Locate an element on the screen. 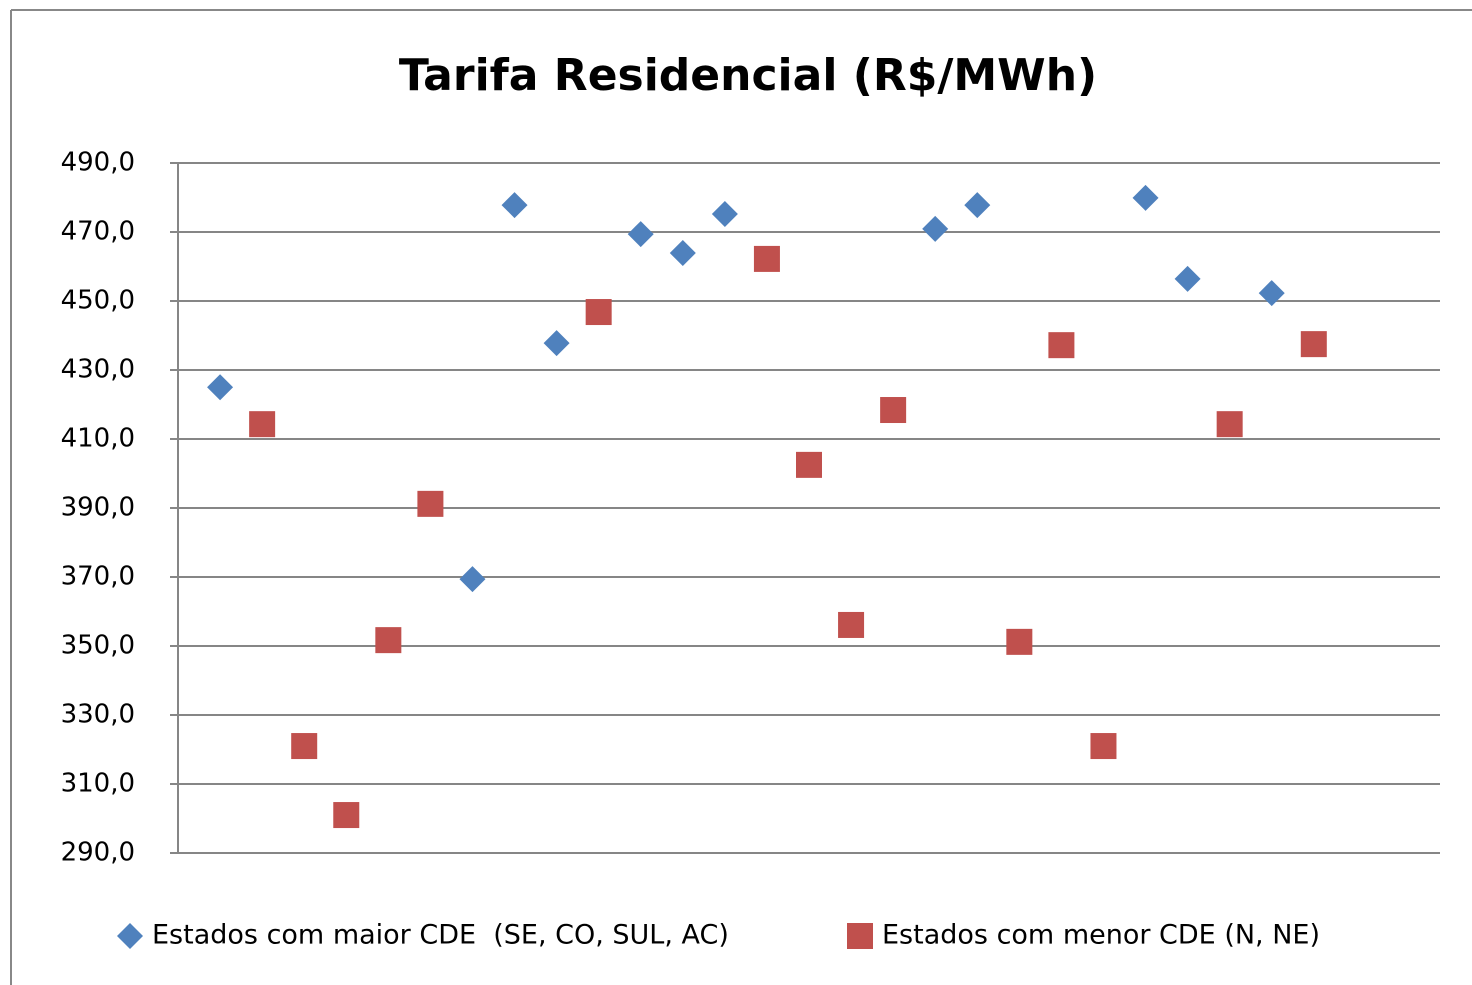  y-tick-label: 310,0 is located at coordinates (98, 784).